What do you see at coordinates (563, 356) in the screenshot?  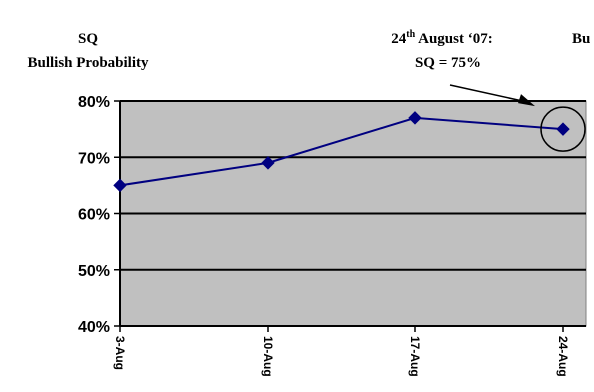 I see `x-tick-label: 24-Aug` at bounding box center [563, 356].